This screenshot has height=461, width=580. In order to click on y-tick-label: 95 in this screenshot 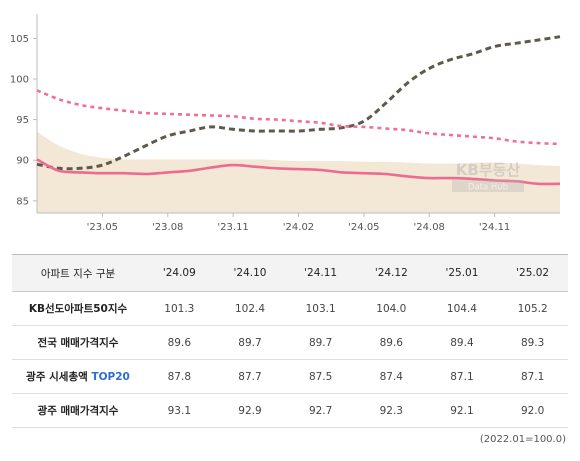, I will do `click(22, 120)`.